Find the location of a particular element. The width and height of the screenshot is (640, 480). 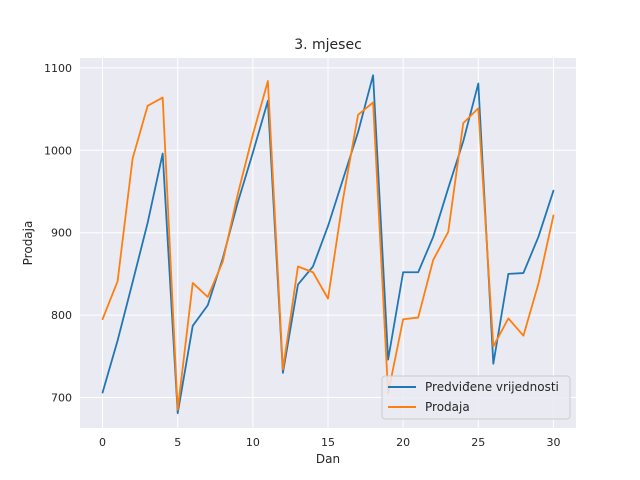

x-tick-label: 0 is located at coordinates (102, 442).